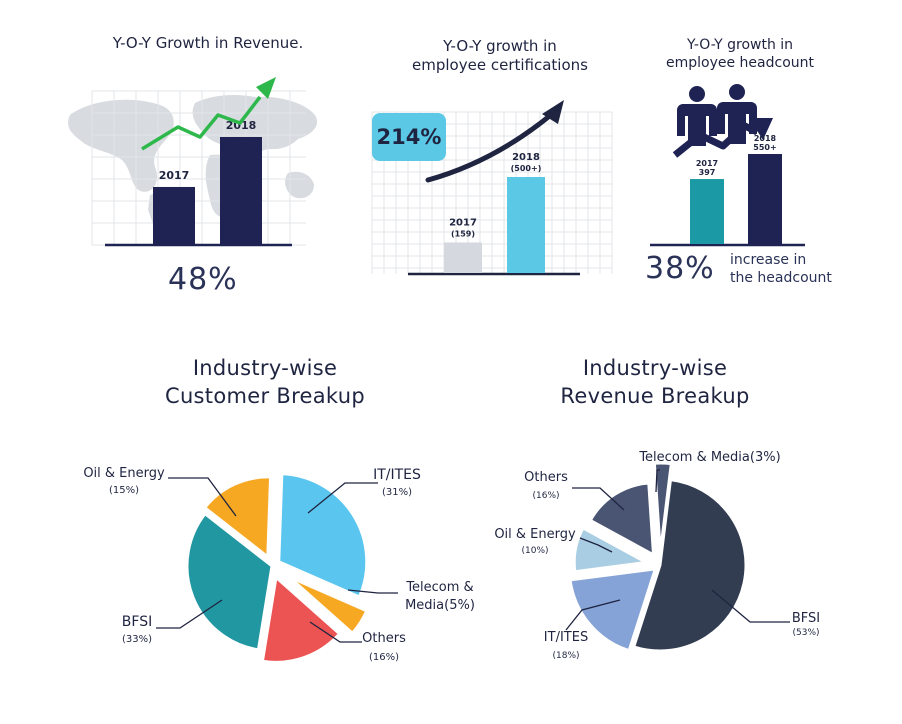  What do you see at coordinates (806, 618) in the screenshot?
I see `label-rev-bfsi: BFSI` at bounding box center [806, 618].